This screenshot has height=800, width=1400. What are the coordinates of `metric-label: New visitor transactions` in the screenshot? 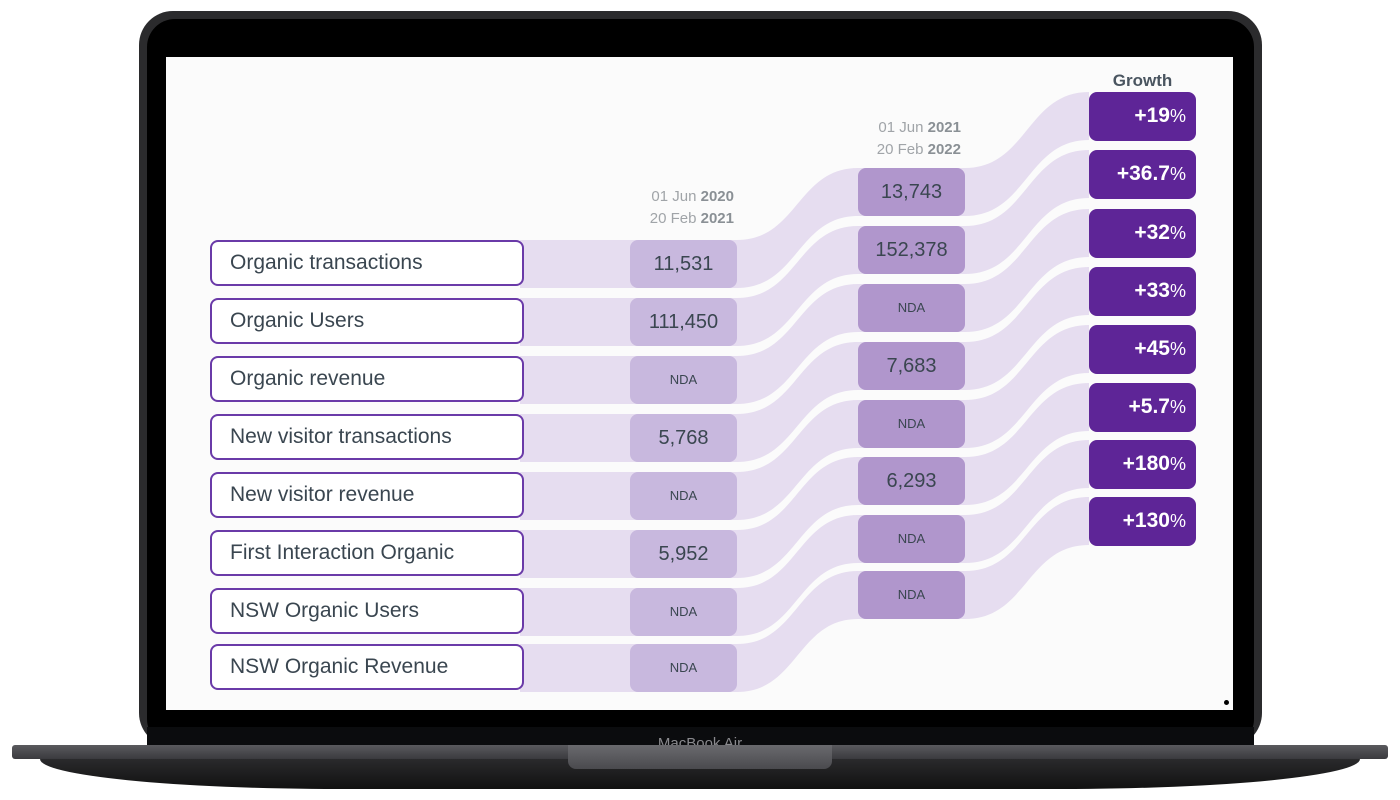 It's located at (367, 437).